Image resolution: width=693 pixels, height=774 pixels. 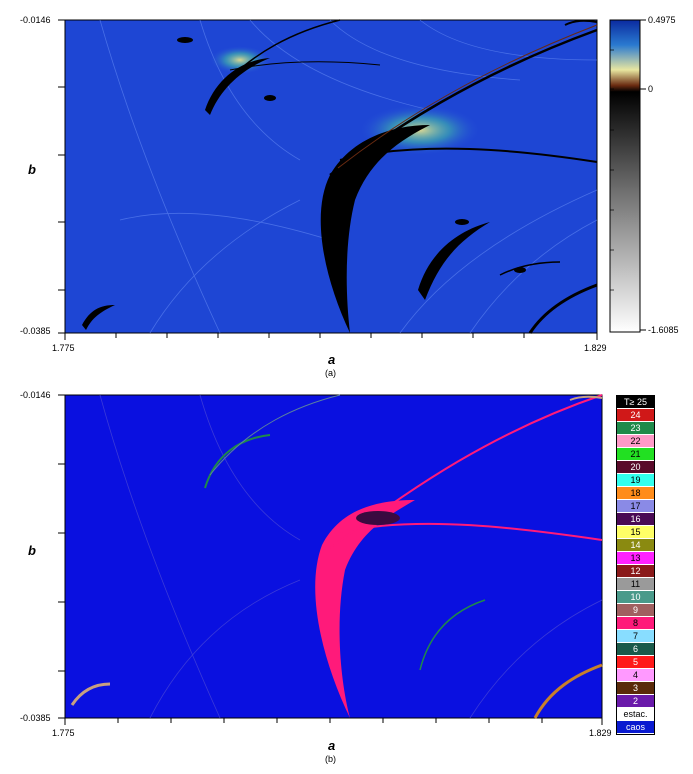 I want to click on legend-entry: 13, so click(x=635, y=558).